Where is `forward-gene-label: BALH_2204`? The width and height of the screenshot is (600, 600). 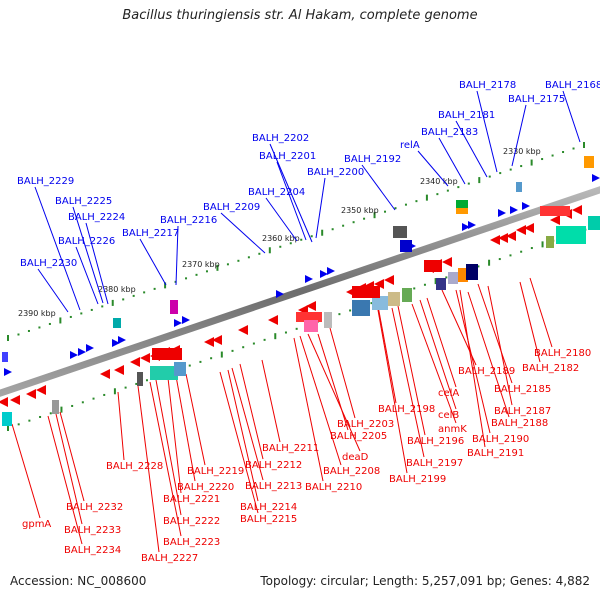 forward-gene-label: BALH_2204 is located at coordinates (276, 192).